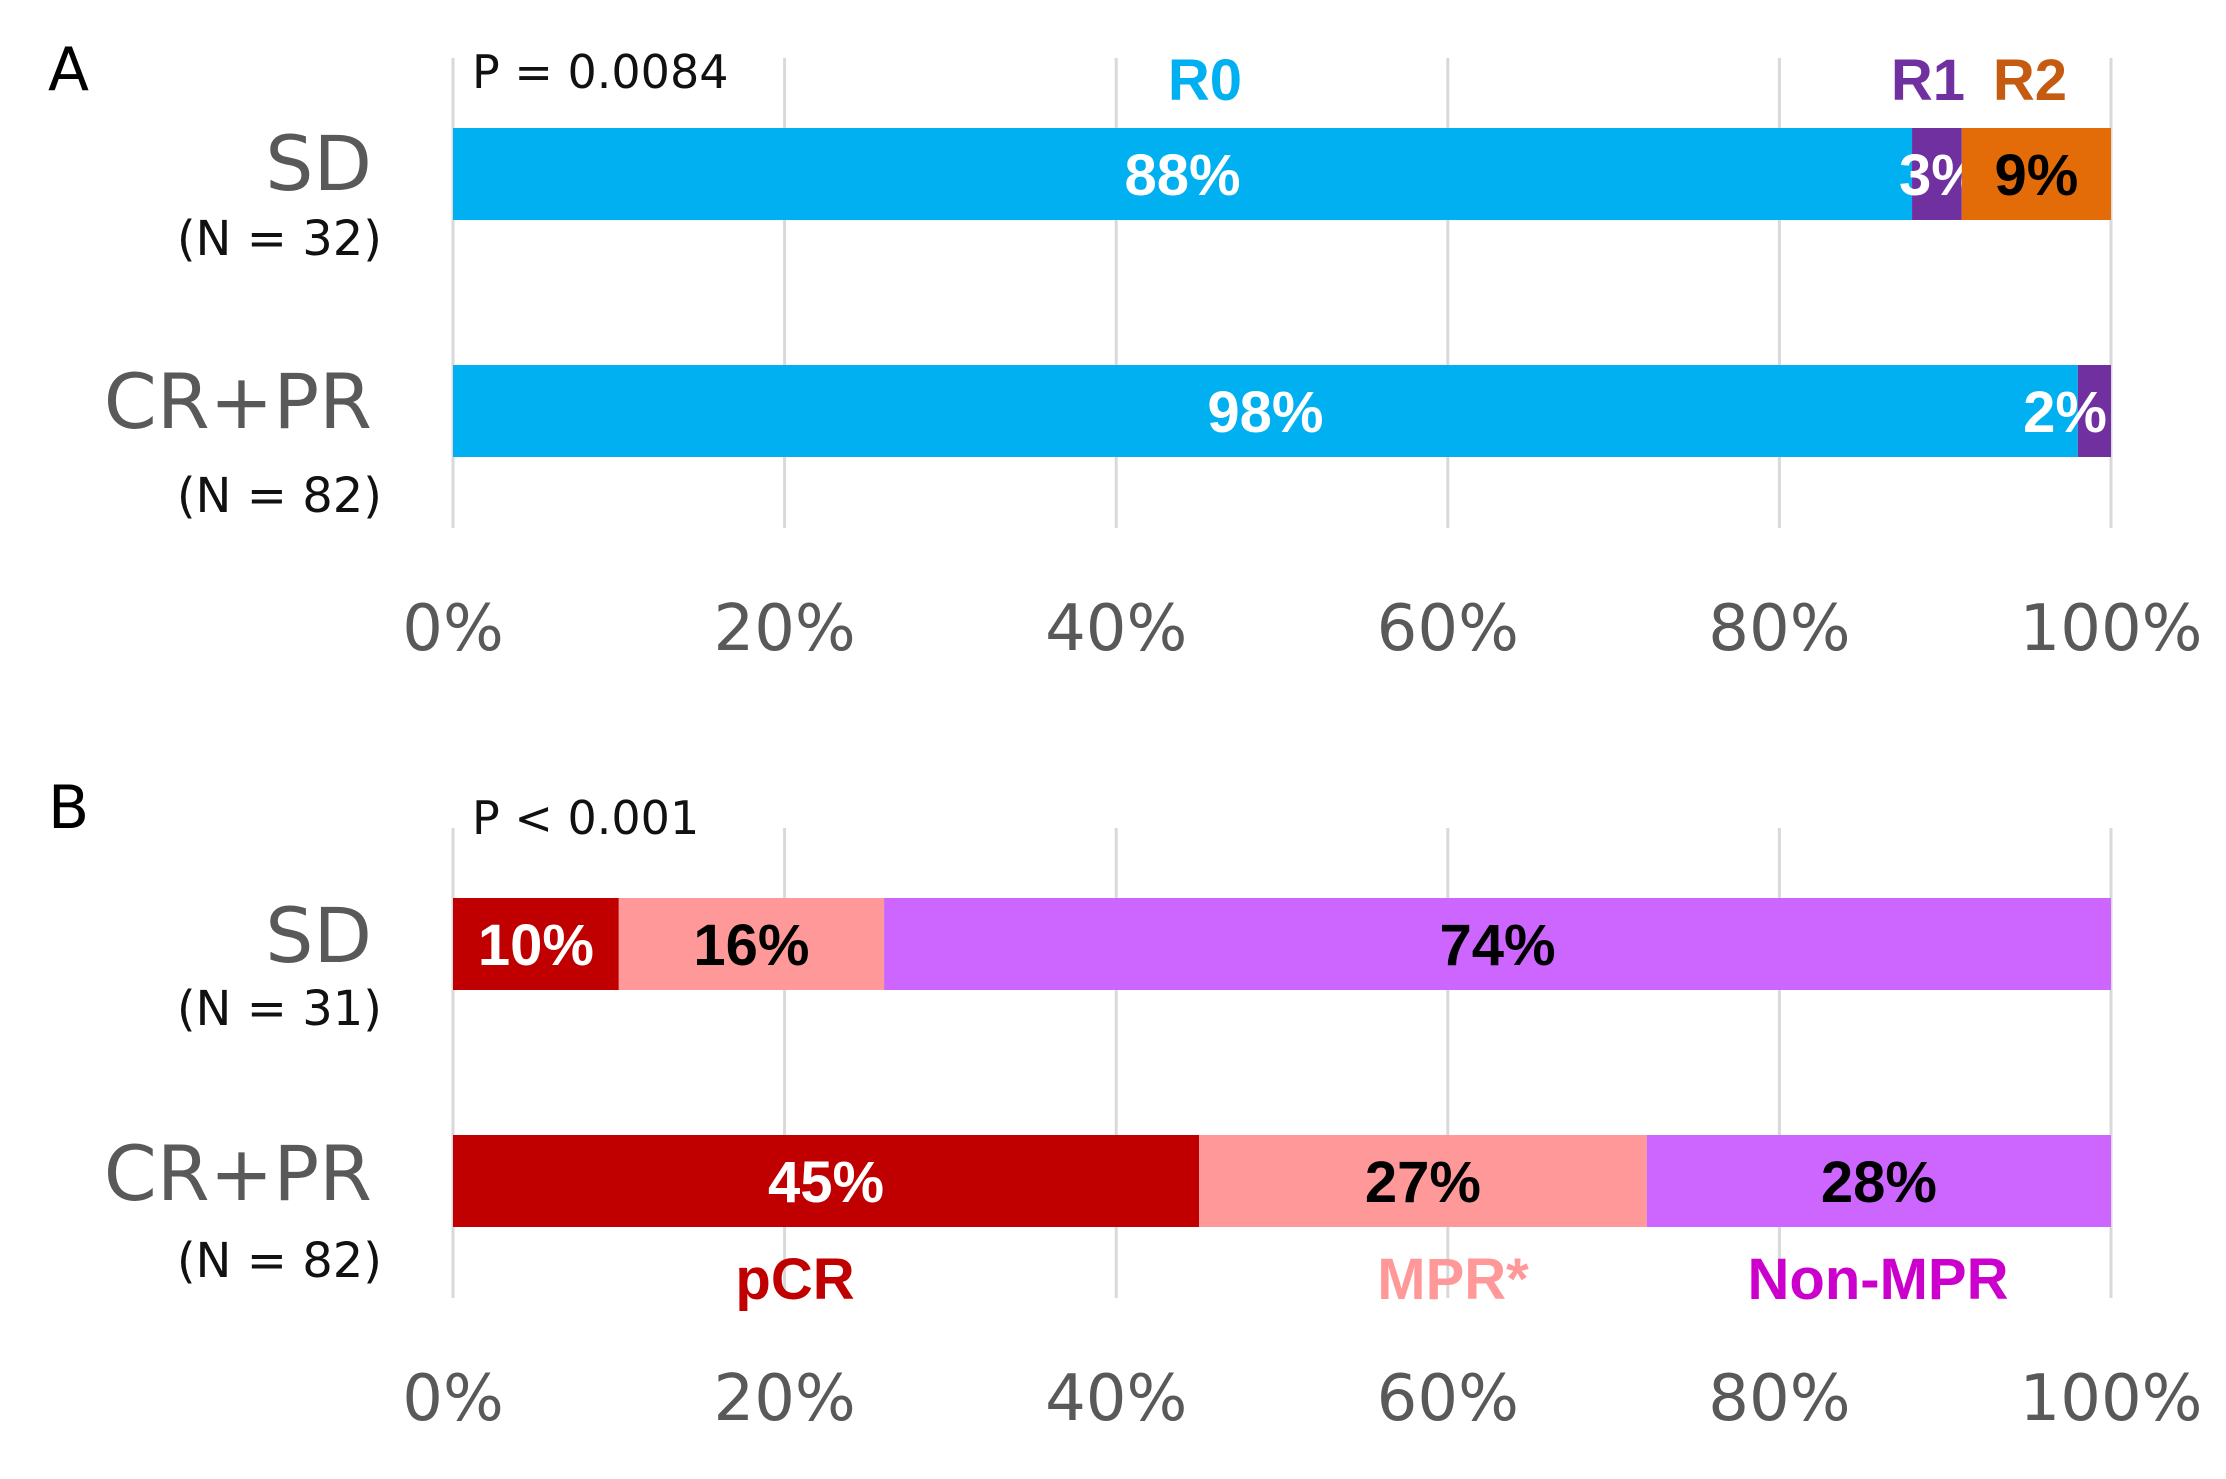 The image size is (2226, 1479). I want to click on panel-letter: A, so click(68, 70).